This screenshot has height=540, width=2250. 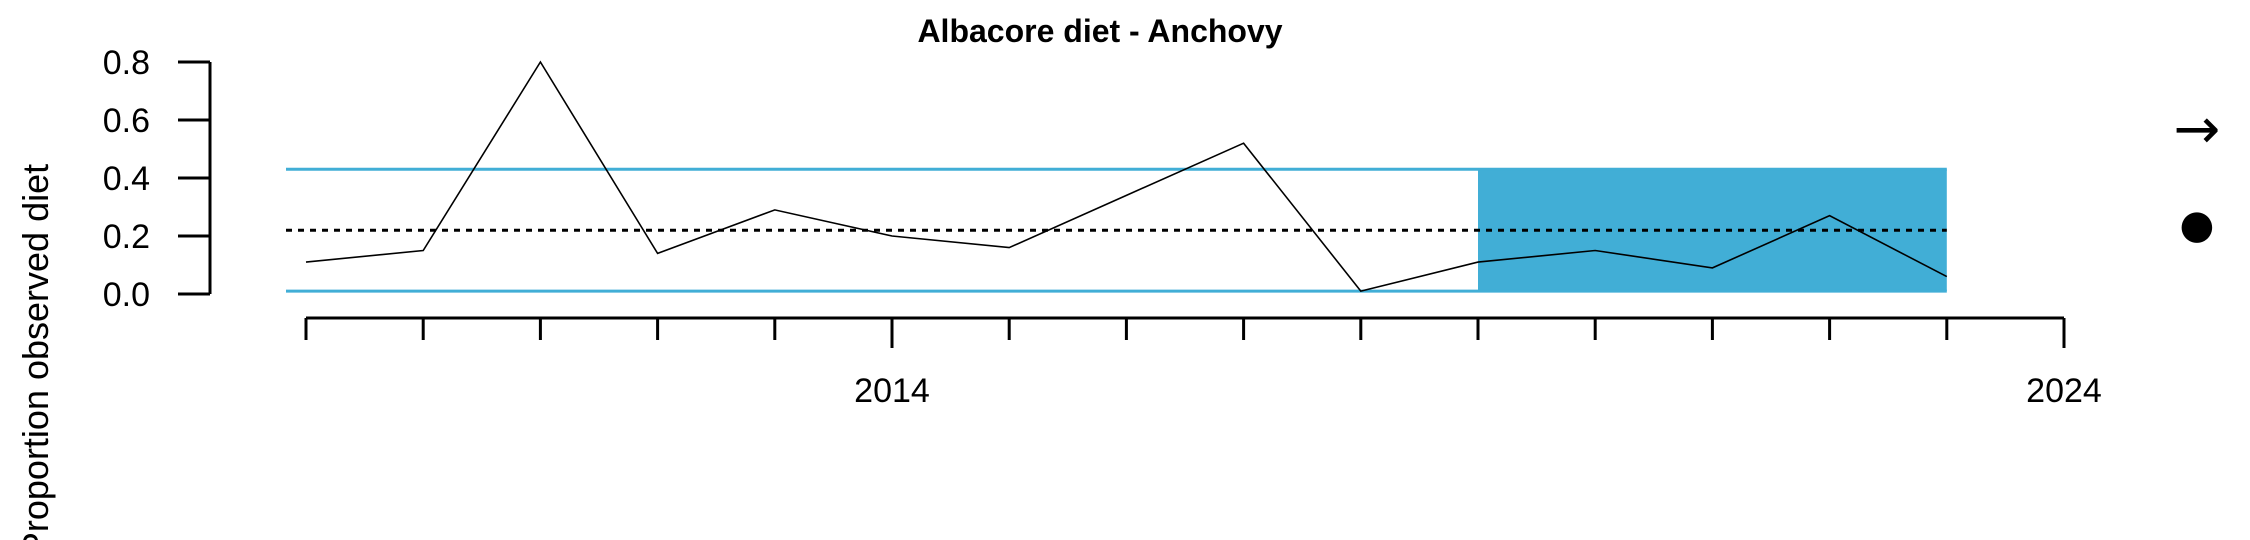 I want to click on x-tick-label: 2014, so click(x=892, y=391).